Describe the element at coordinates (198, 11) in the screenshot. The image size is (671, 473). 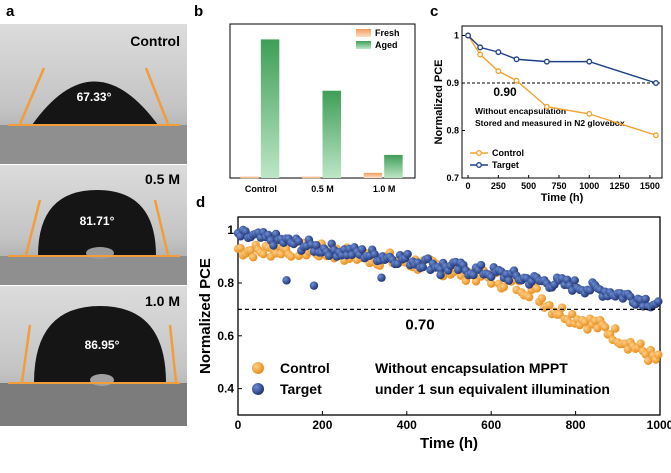
I see `panel-letter-b: b` at that location.